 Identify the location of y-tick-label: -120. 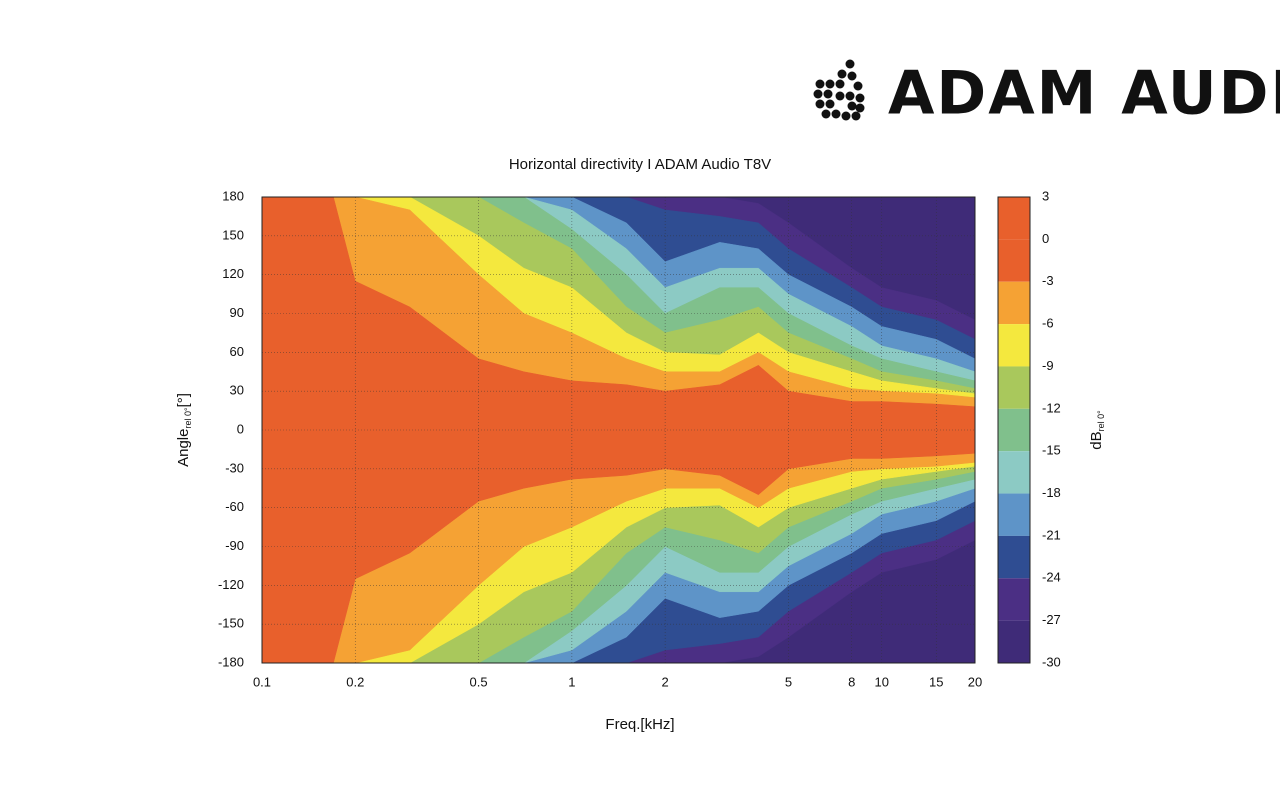
(231, 584).